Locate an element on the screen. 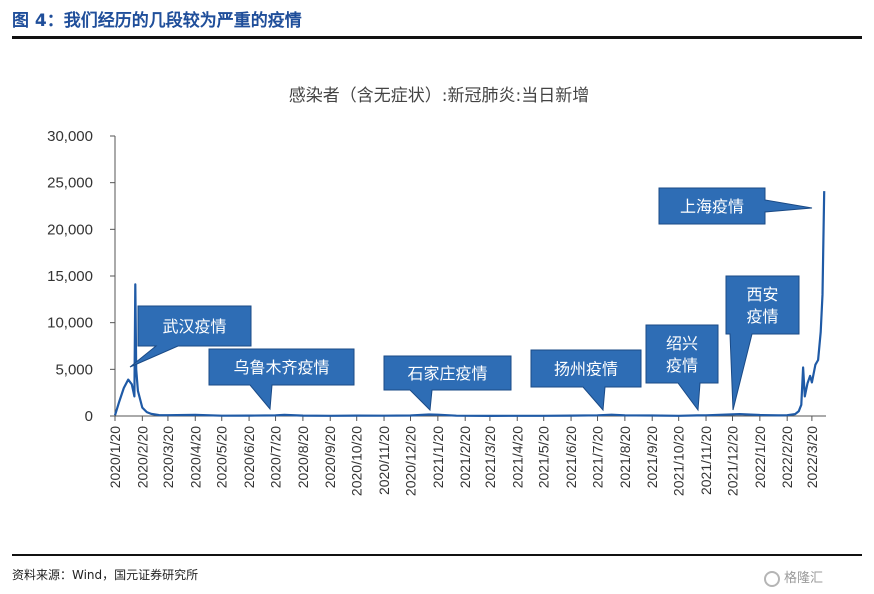 The image size is (874, 594). y-tick-label: 25,000 is located at coordinates (70, 183).